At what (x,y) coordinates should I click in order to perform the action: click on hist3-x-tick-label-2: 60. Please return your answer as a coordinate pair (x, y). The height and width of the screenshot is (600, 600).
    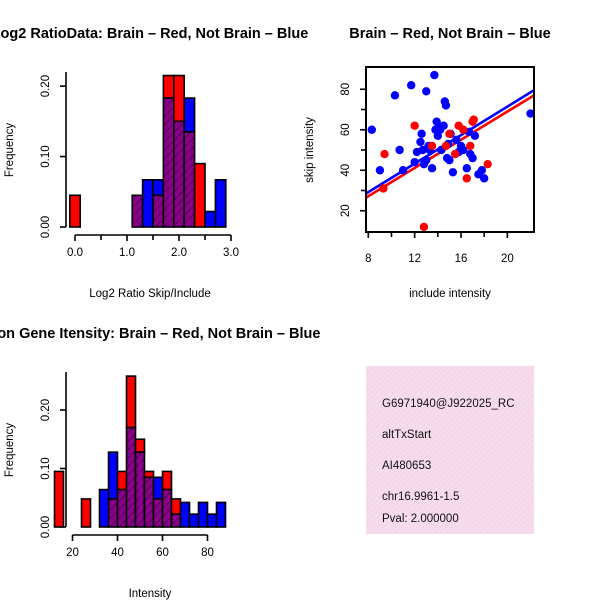
    Looking at the image, I should click on (162, 553).